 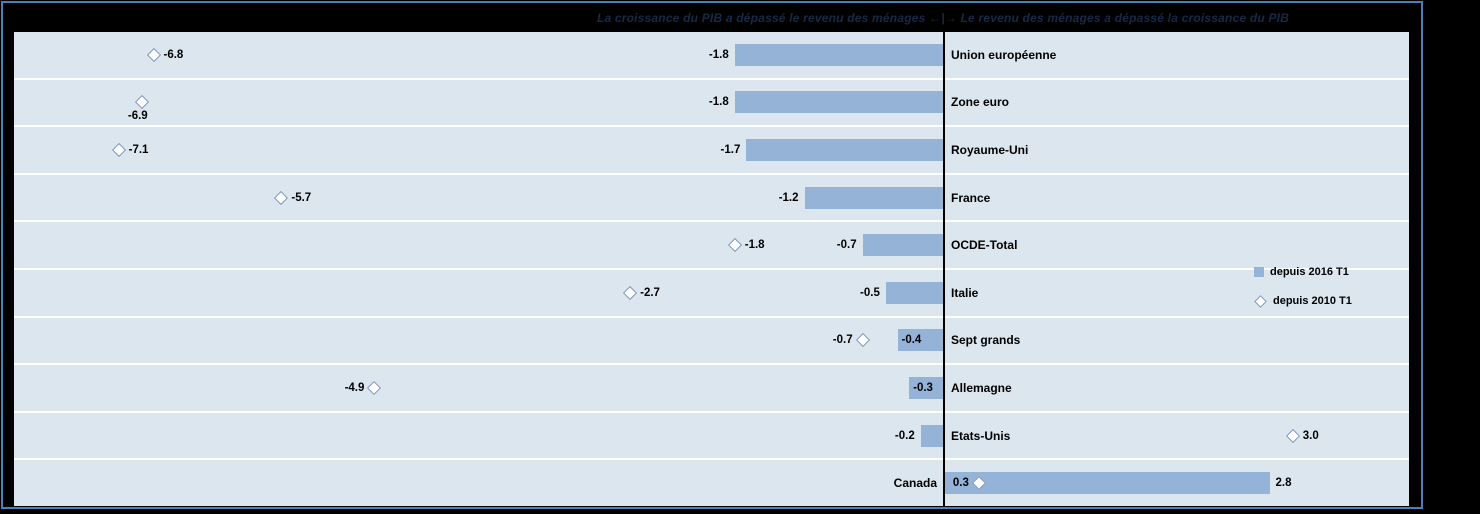 I want to click on category-label: Canada, so click(x=915, y=483).